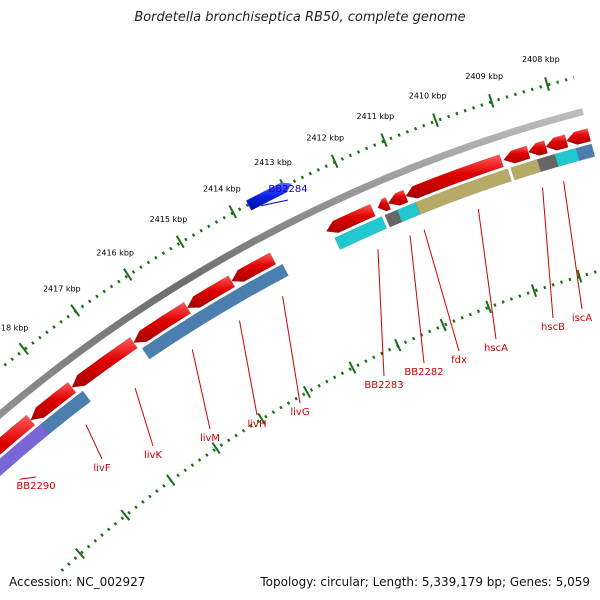  What do you see at coordinates (299, 412) in the screenshot?
I see `gene-label: livG` at bounding box center [299, 412].